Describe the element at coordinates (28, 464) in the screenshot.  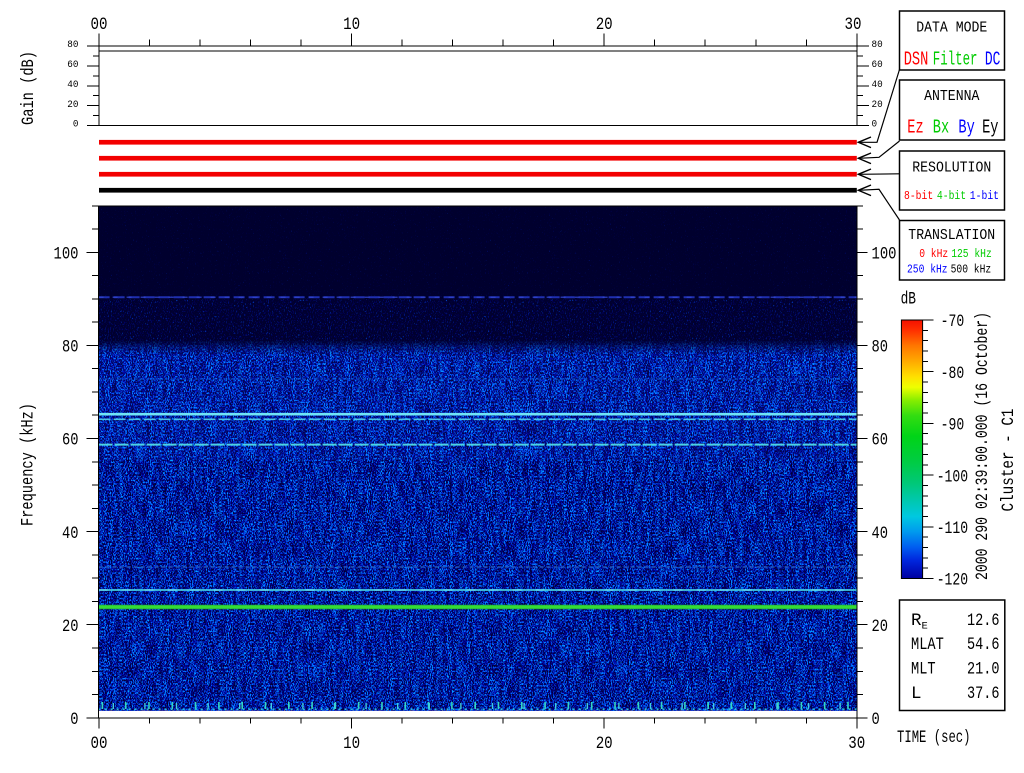
I see `svg-text: Frequency (kHz)` at that location.